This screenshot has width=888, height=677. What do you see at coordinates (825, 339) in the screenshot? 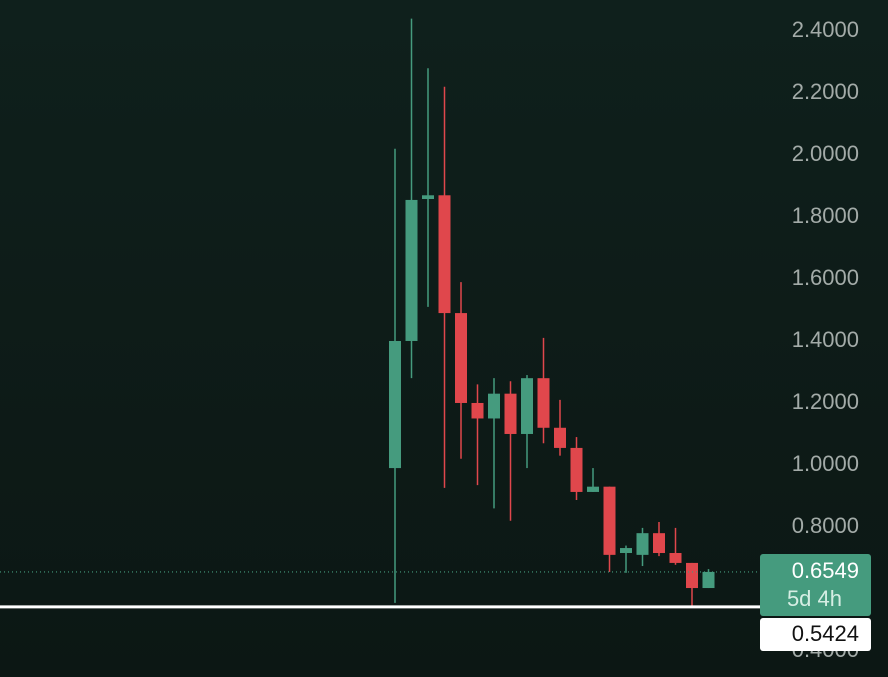
I see `y-tick-label: 1.4000` at bounding box center [825, 339].